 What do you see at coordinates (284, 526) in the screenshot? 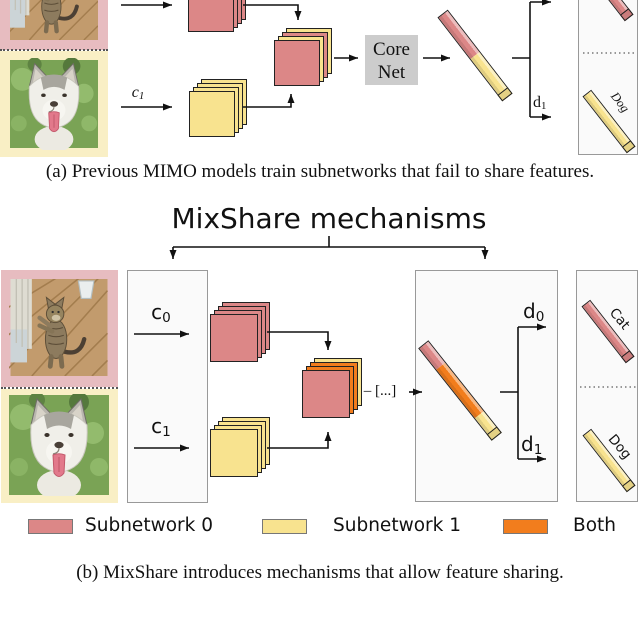
I see `legend-swatch-subnetwork1` at bounding box center [284, 526].